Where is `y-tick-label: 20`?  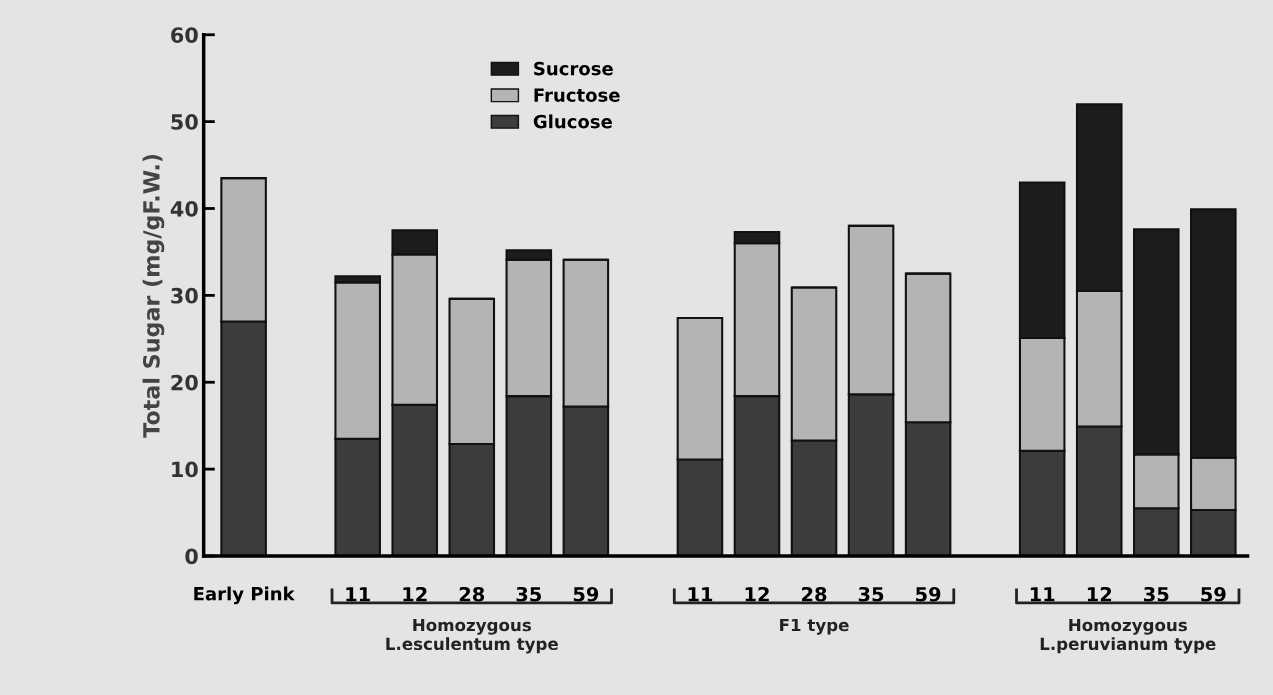 y-tick-label: 20 is located at coordinates (184, 382).